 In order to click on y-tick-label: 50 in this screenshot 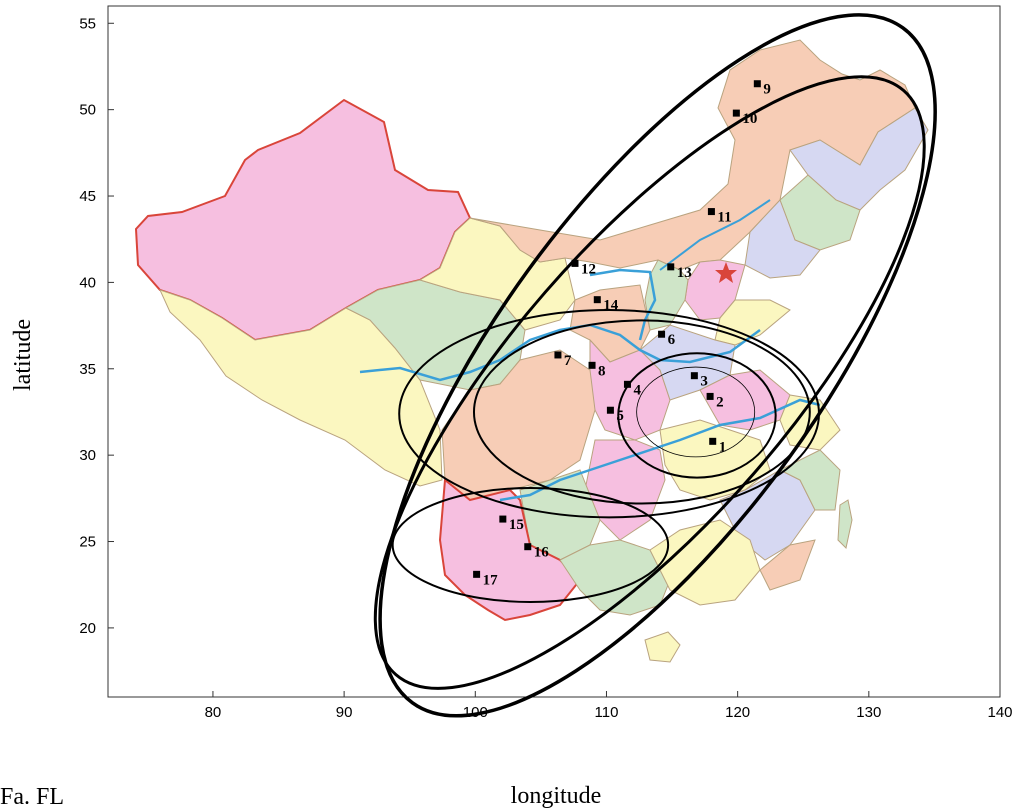, I will do `click(87, 110)`.